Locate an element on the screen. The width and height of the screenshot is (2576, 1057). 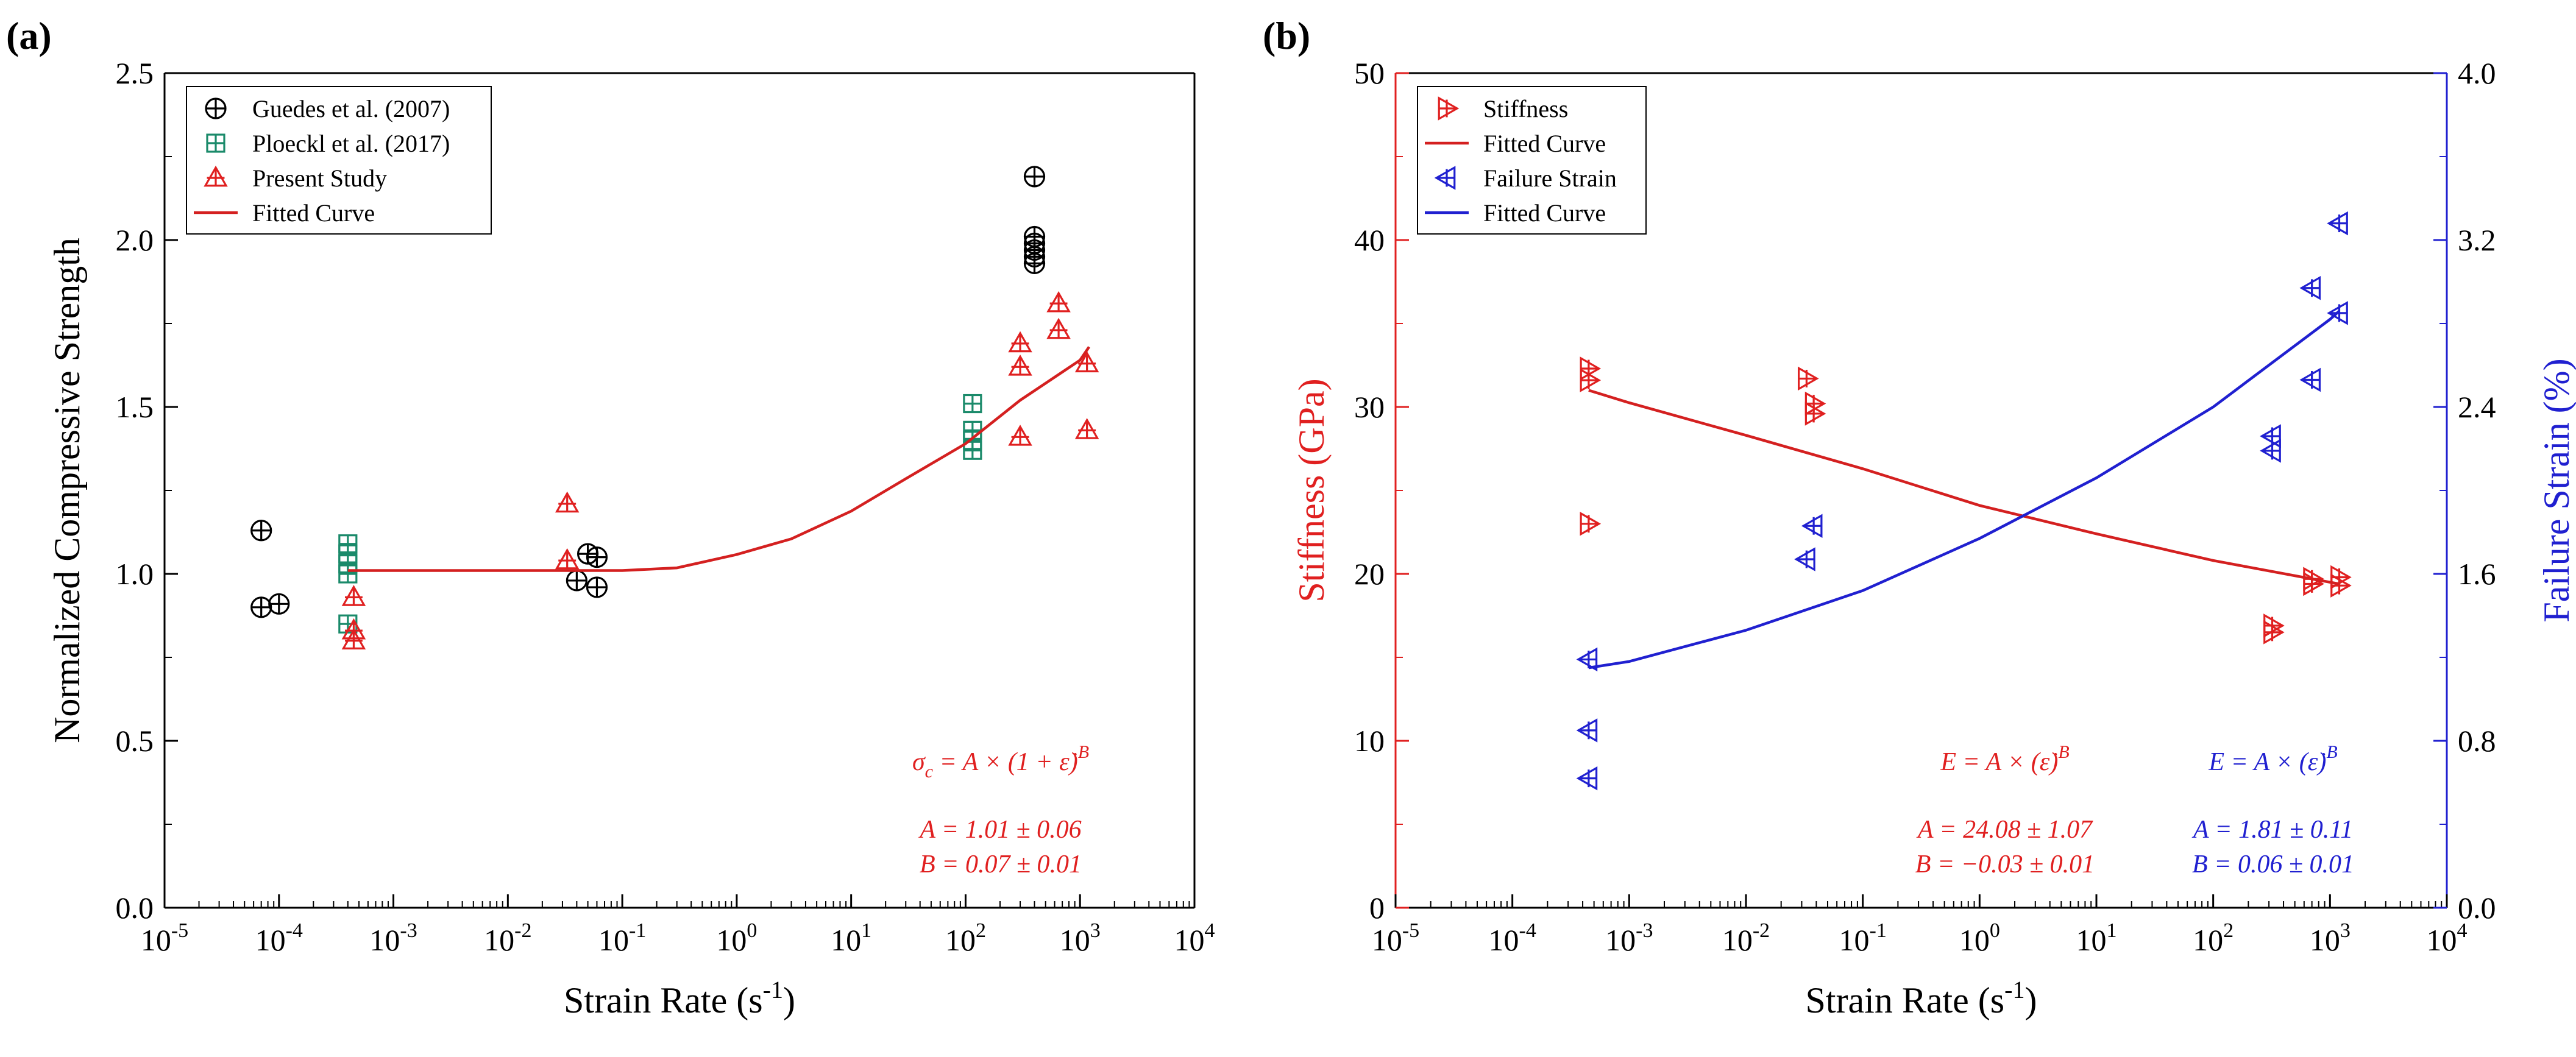
tick-exponent: -4 is located at coordinates (1527, 931).